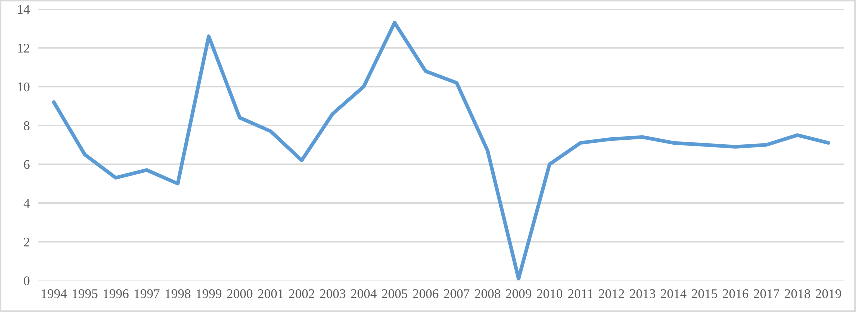  I want to click on x-tick-label: 2006, so click(426, 294).